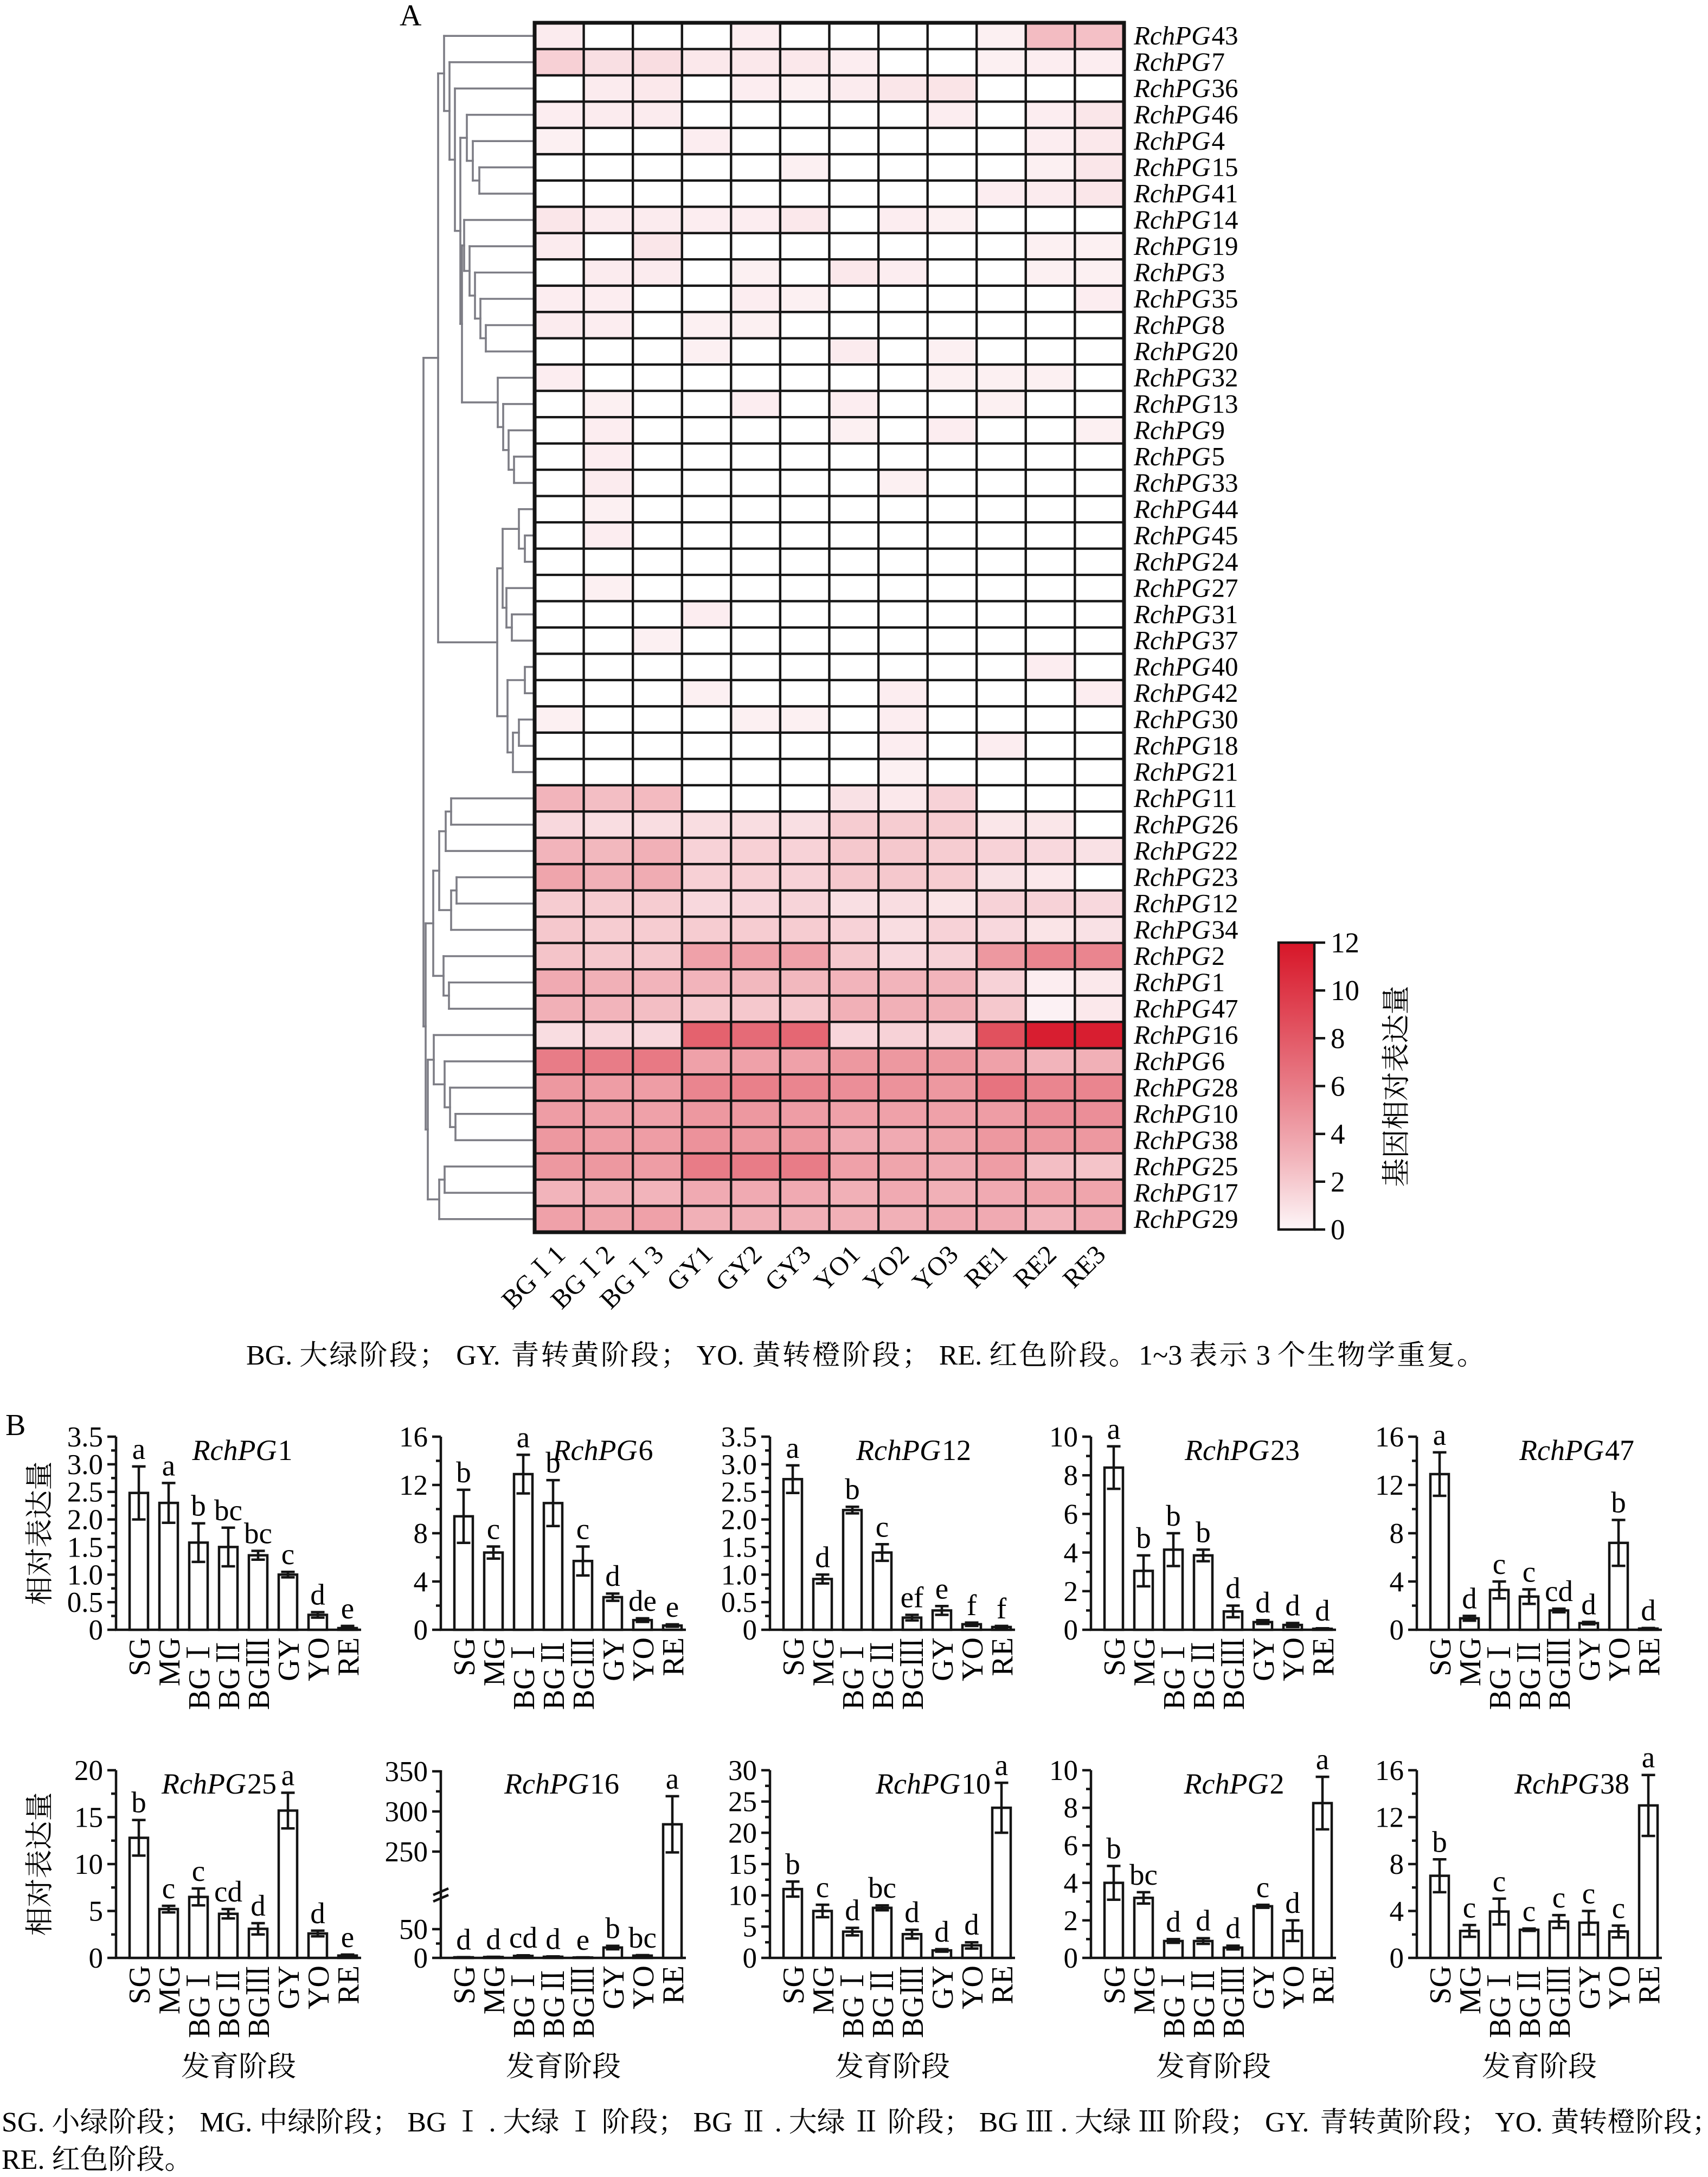  I want to click on svg-text: 15, so click(88, 1818).